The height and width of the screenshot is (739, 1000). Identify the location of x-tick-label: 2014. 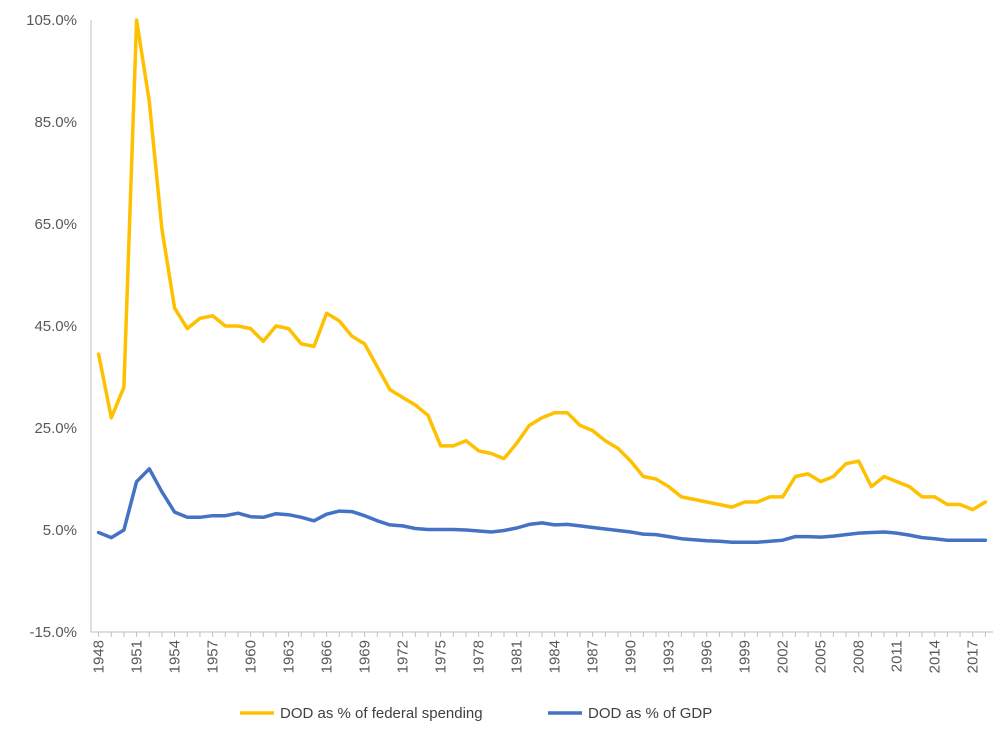
(935, 656).